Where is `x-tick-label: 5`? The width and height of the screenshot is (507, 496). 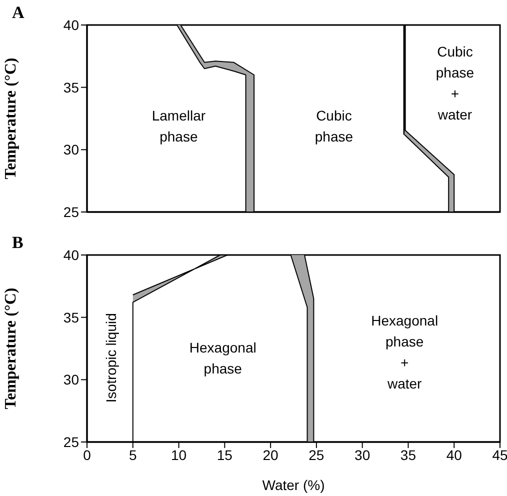
x-tick-label: 5 is located at coordinates (132, 454).